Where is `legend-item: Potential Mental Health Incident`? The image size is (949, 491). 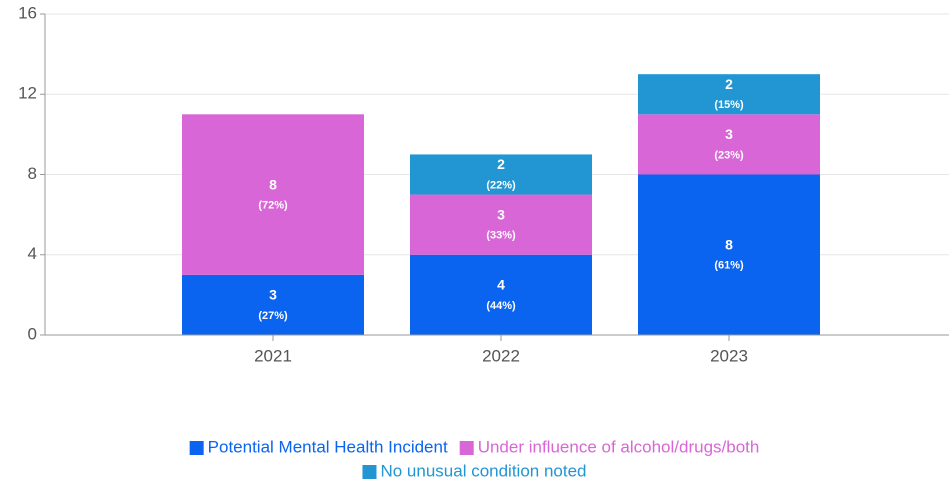
legend-item: Potential Mental Health Incident is located at coordinates (318, 446).